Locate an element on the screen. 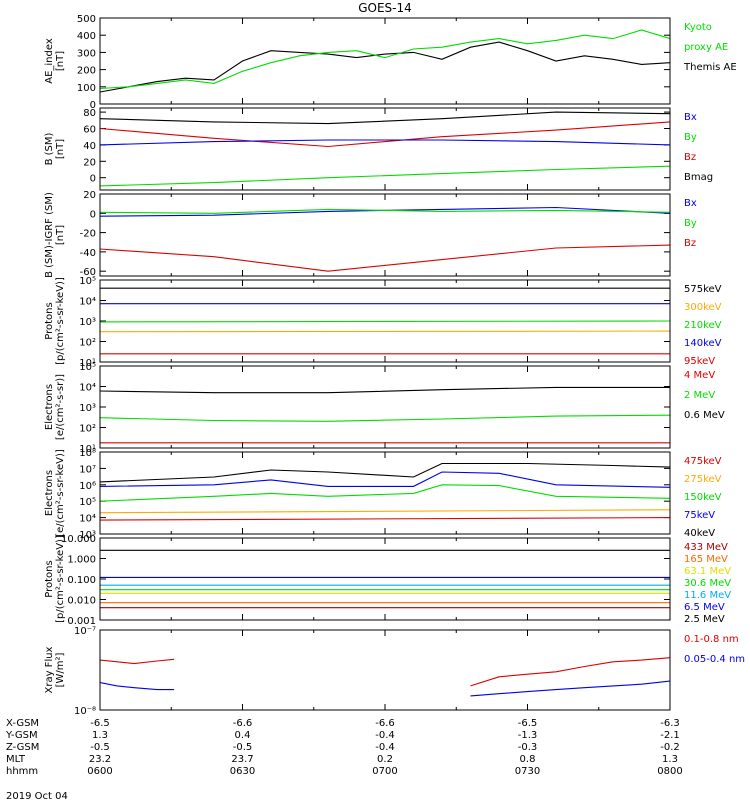 Image resolution: width=750 pixels, height=800 pixels. y-tick-label: 10⁸ is located at coordinates (87, 453).